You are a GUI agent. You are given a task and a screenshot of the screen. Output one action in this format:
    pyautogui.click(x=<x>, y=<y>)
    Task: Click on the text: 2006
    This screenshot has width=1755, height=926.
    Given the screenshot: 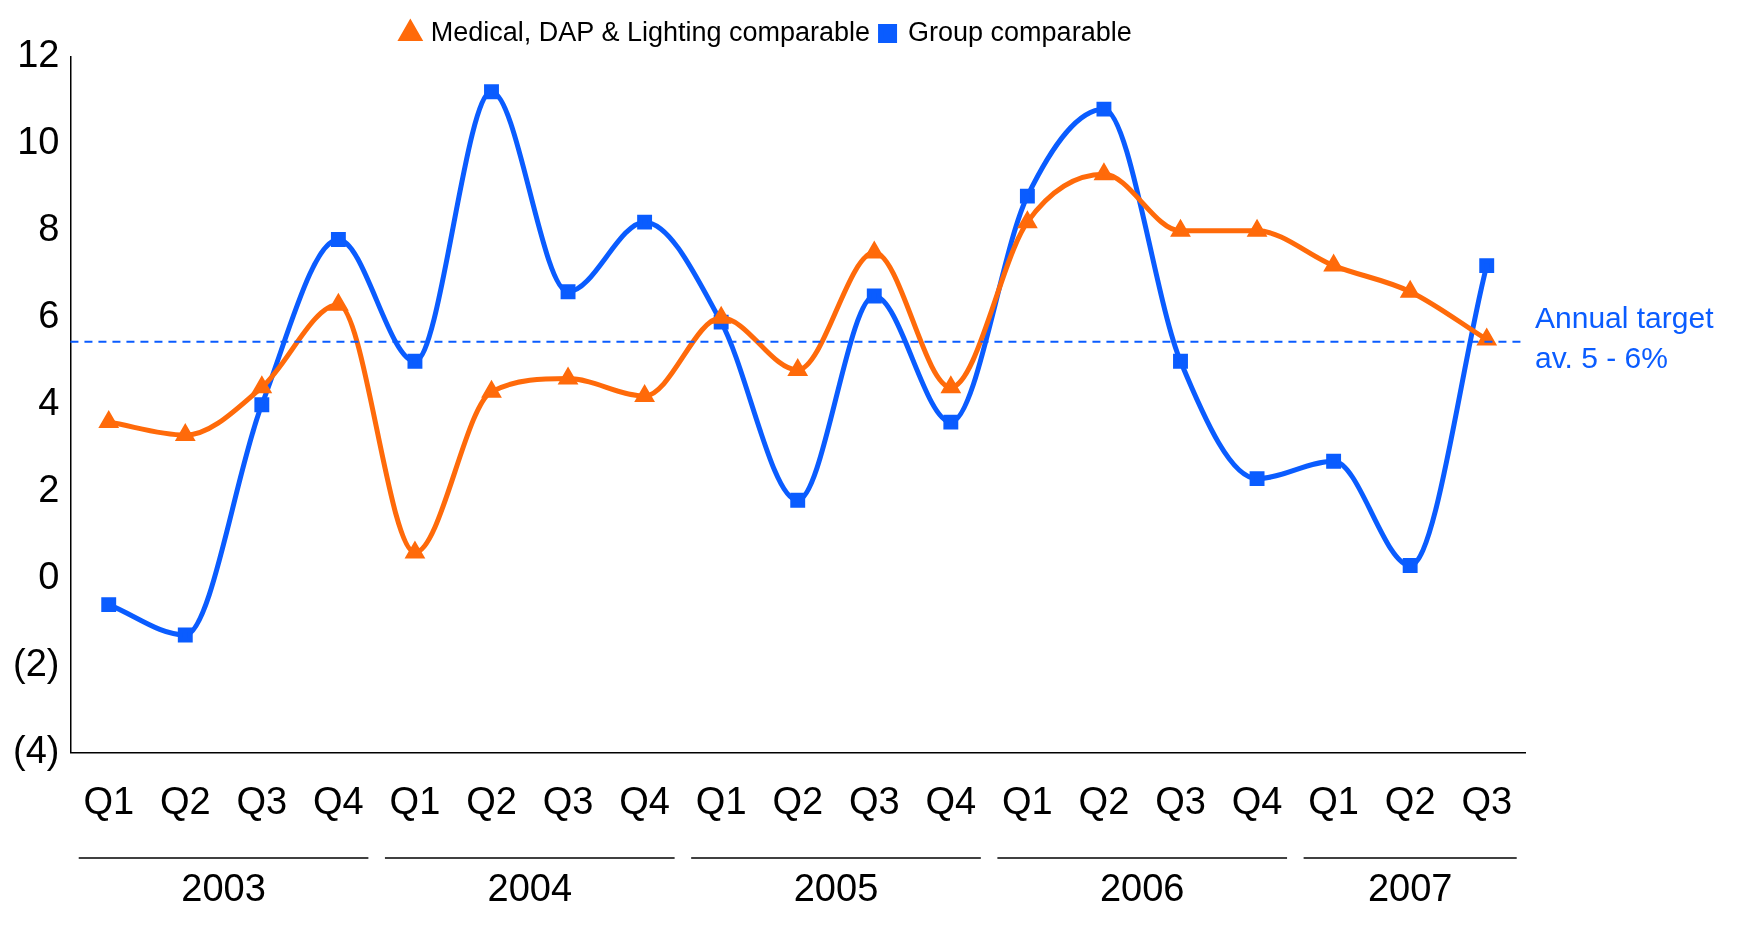 What is the action you would take?
    pyautogui.click(x=1142, y=888)
    